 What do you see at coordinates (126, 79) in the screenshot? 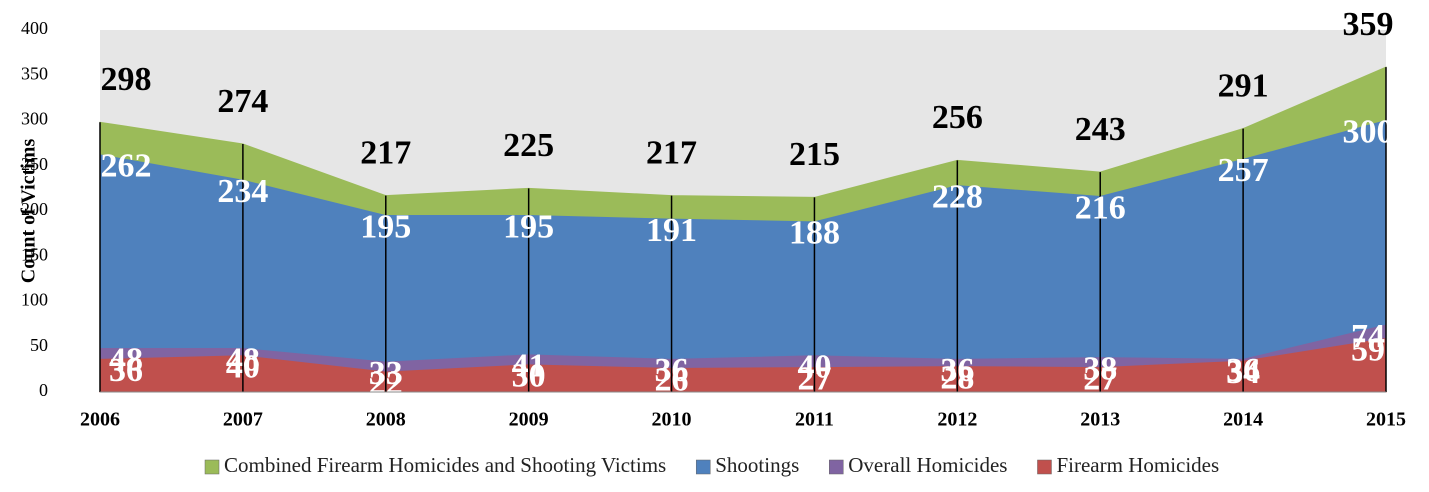
I see `data-label: 298` at bounding box center [126, 79].